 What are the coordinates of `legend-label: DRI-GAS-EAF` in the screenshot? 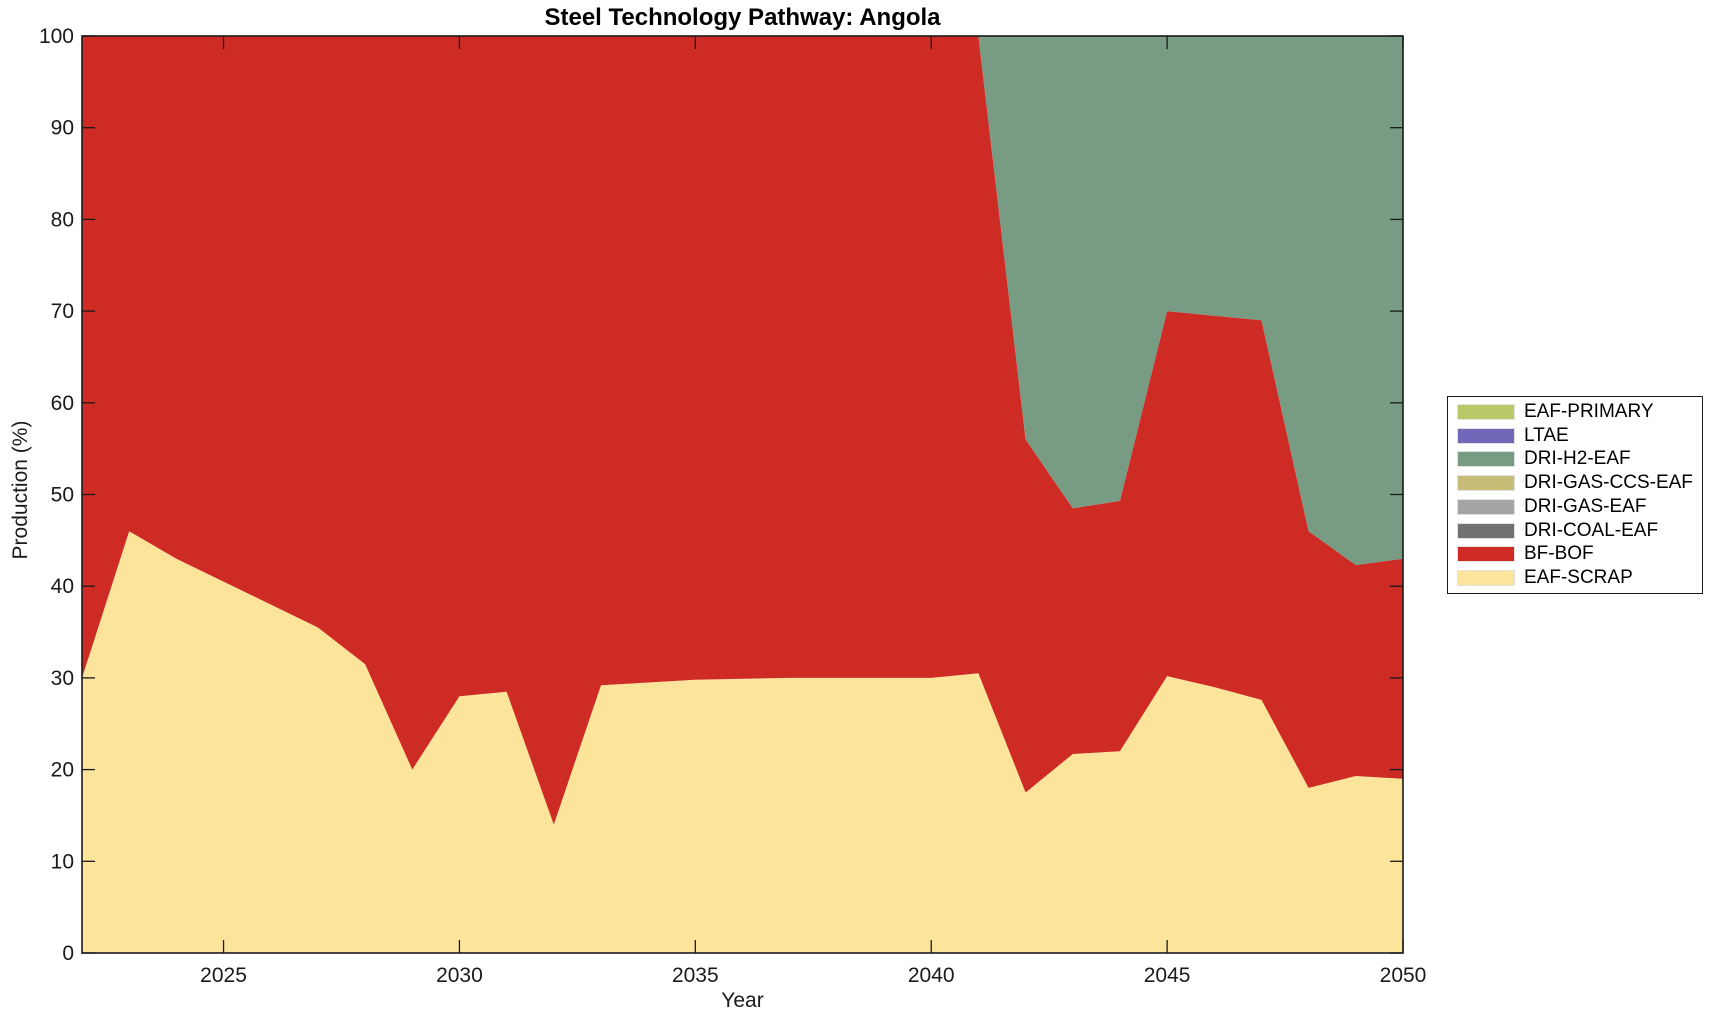 It's located at (1585, 506).